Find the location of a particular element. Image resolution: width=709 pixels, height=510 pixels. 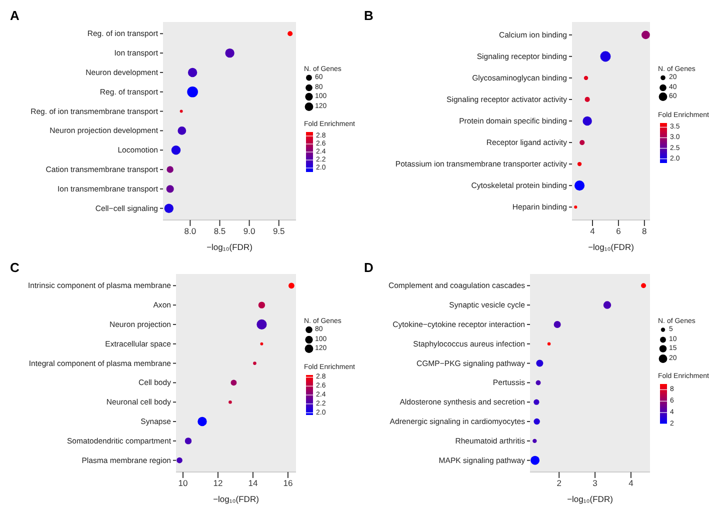

x-tick-label: 14 is located at coordinates (253, 483).